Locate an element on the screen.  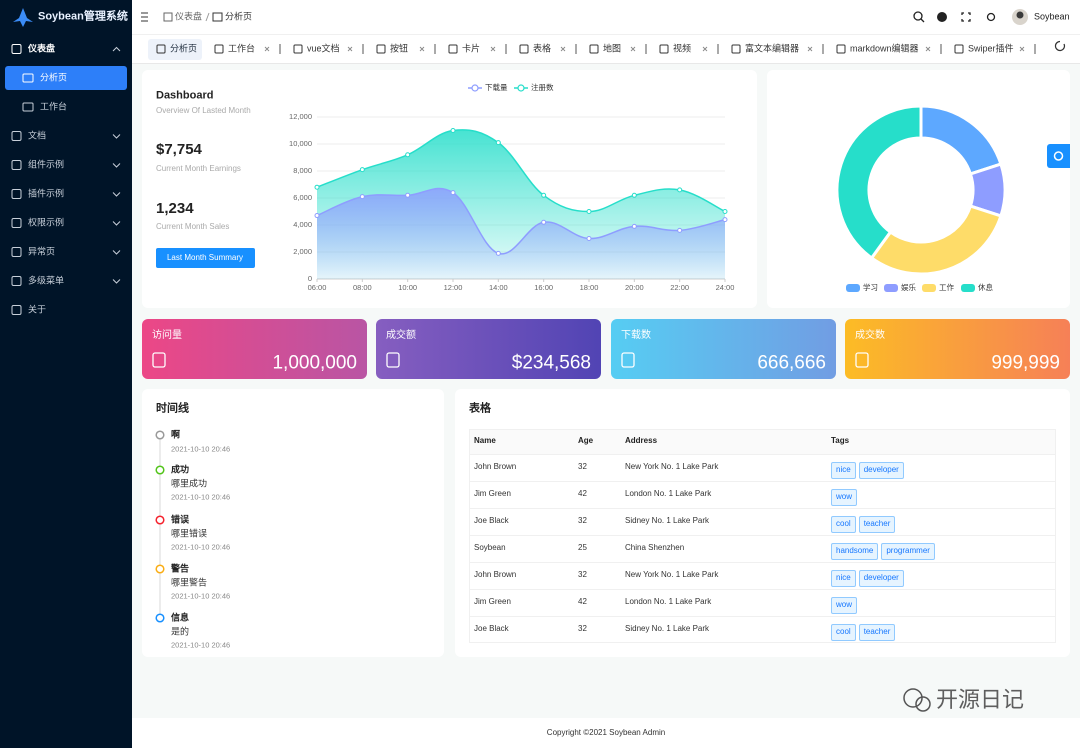
menu-item: 组件示例 is located at coordinates (46, 164).